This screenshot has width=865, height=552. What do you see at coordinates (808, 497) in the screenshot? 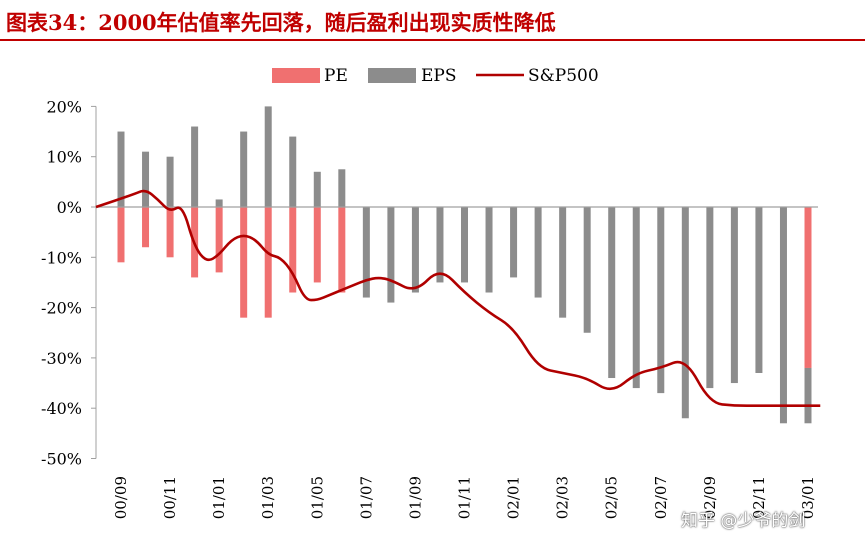
I see `x-tick-label: 03/01` at bounding box center [808, 497].